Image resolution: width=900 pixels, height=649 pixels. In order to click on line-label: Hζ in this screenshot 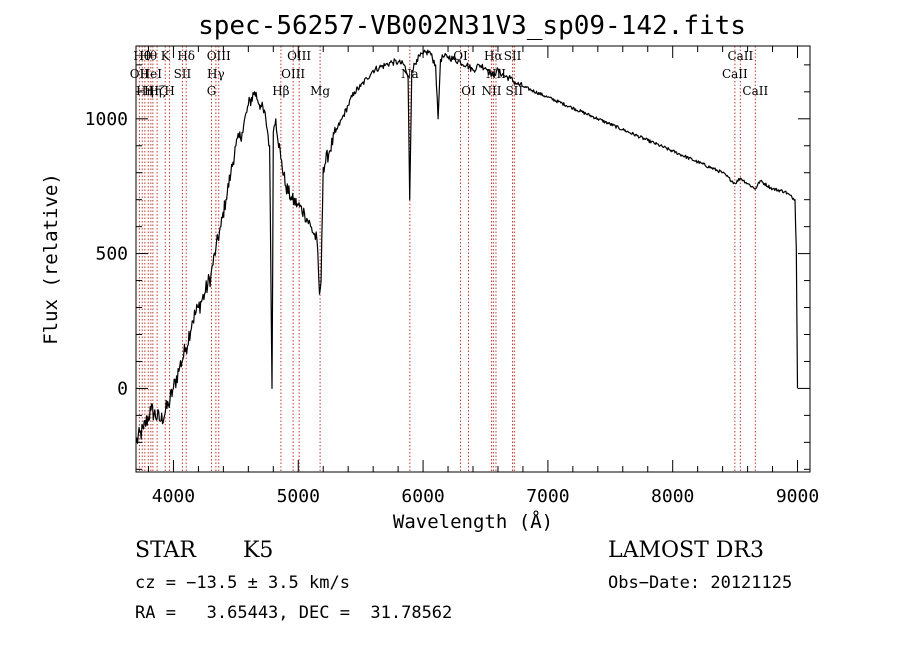, I will do `click(157, 91)`.